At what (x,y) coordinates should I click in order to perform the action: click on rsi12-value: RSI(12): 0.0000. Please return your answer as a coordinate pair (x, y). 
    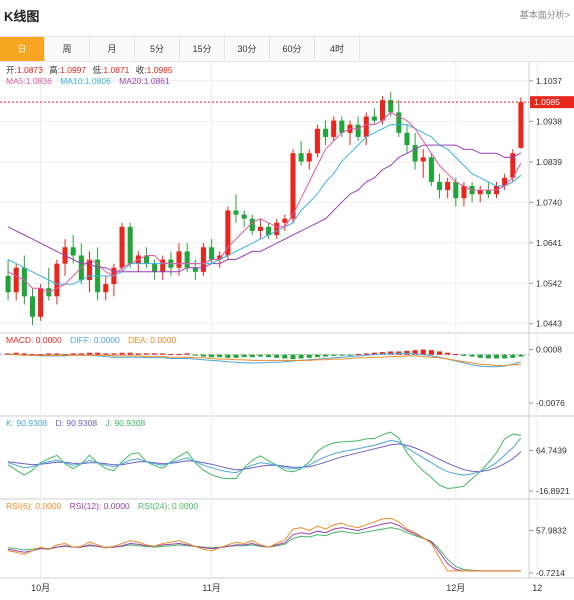
    Looking at the image, I should click on (100, 506).